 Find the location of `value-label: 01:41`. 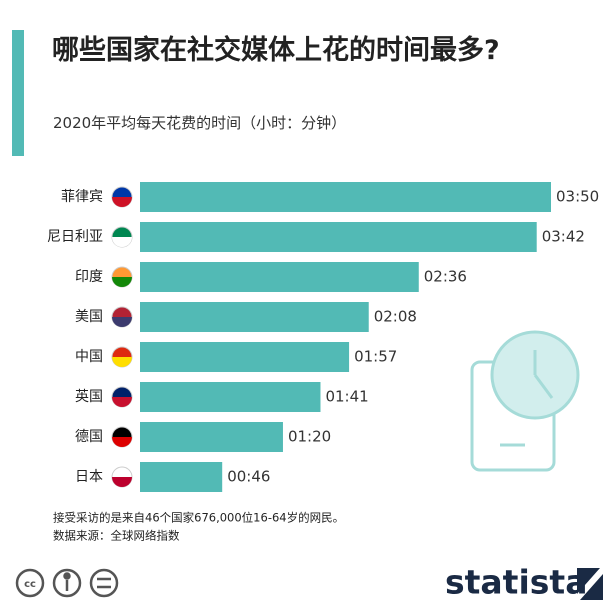

value-label: 01:41 is located at coordinates (346, 397).